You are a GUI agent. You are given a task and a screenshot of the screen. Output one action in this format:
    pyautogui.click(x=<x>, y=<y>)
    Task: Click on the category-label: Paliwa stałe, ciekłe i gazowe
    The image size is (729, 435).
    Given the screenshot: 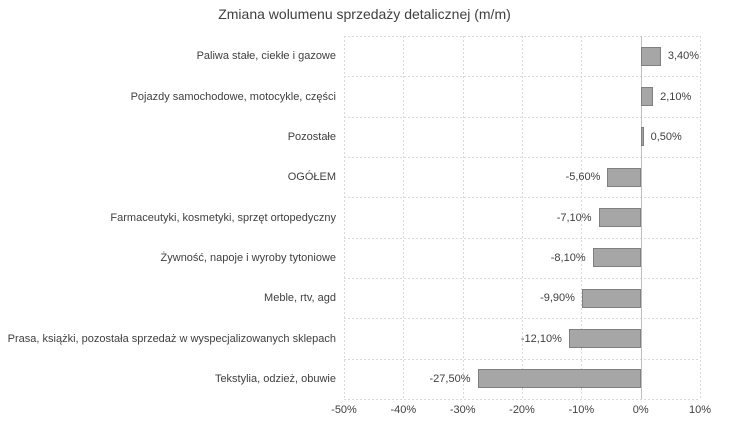 What is the action you would take?
    pyautogui.click(x=266, y=56)
    